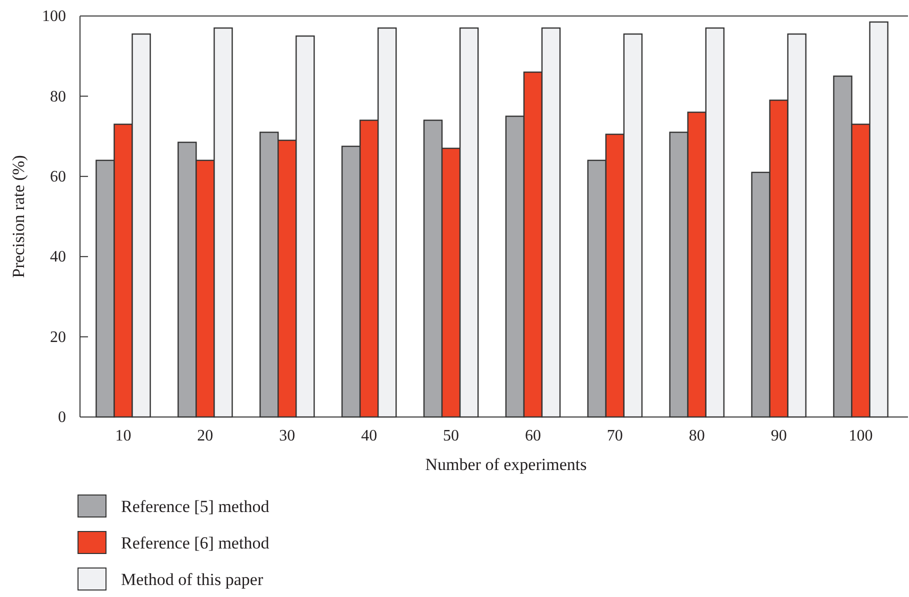 This screenshot has width=909, height=597. I want to click on y-axis-title: Precision rate (%), so click(18, 216).